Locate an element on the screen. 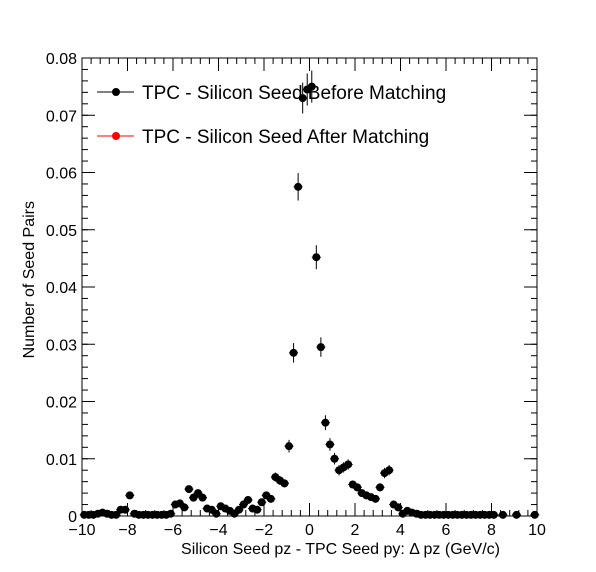  y-tick-label: 0.01 is located at coordinates (61, 460).